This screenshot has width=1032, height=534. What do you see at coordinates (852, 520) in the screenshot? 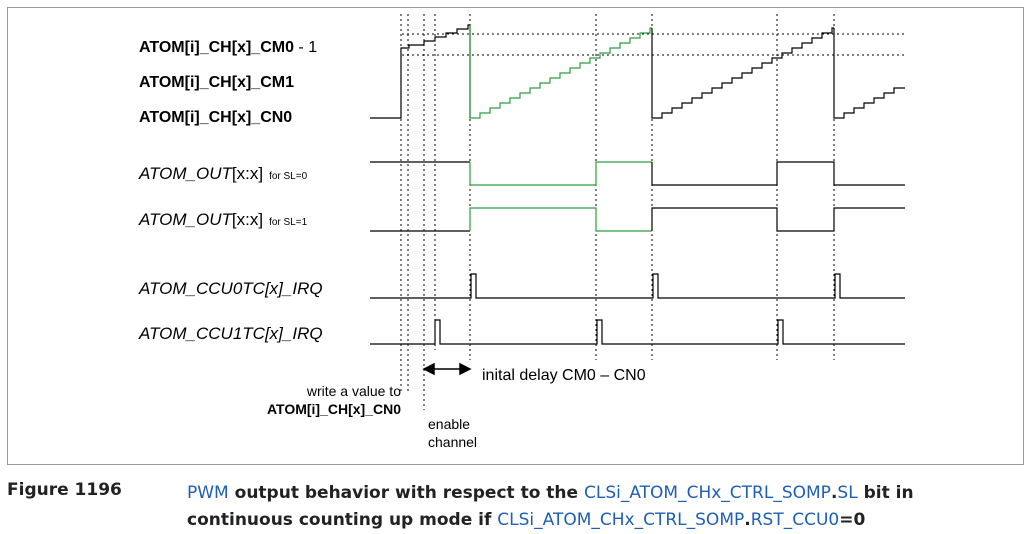
I see `caption-text-3: =0` at bounding box center [852, 520].